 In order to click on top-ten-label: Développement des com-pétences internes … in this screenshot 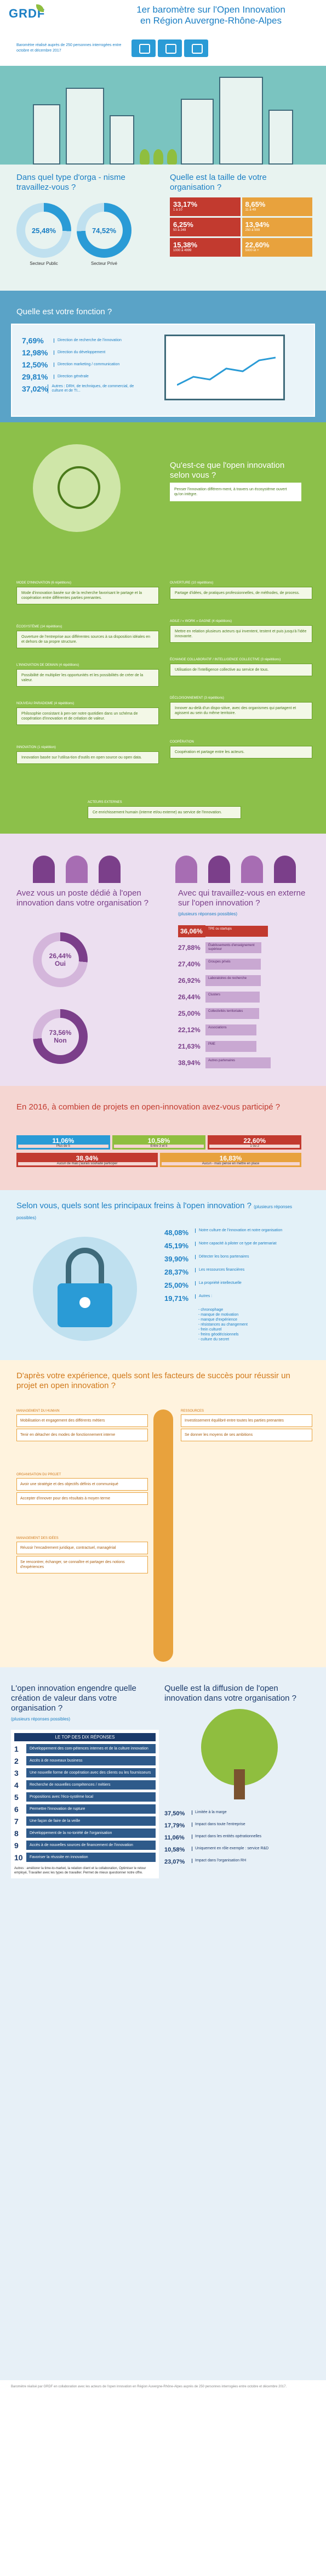, I will do `click(91, 1749)`.